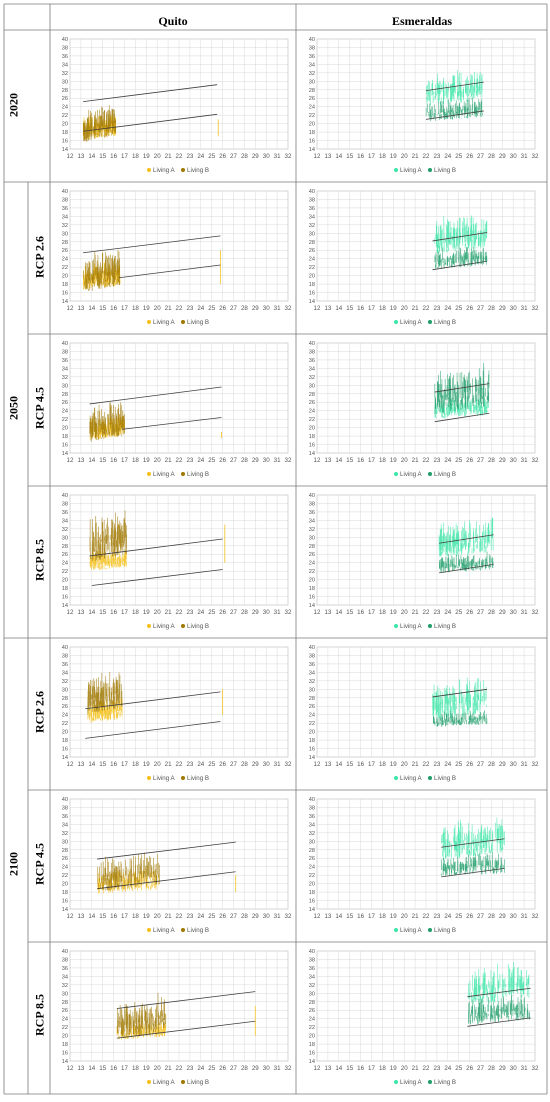  I want to click on y-tick-label: 24, so click(65, 412).